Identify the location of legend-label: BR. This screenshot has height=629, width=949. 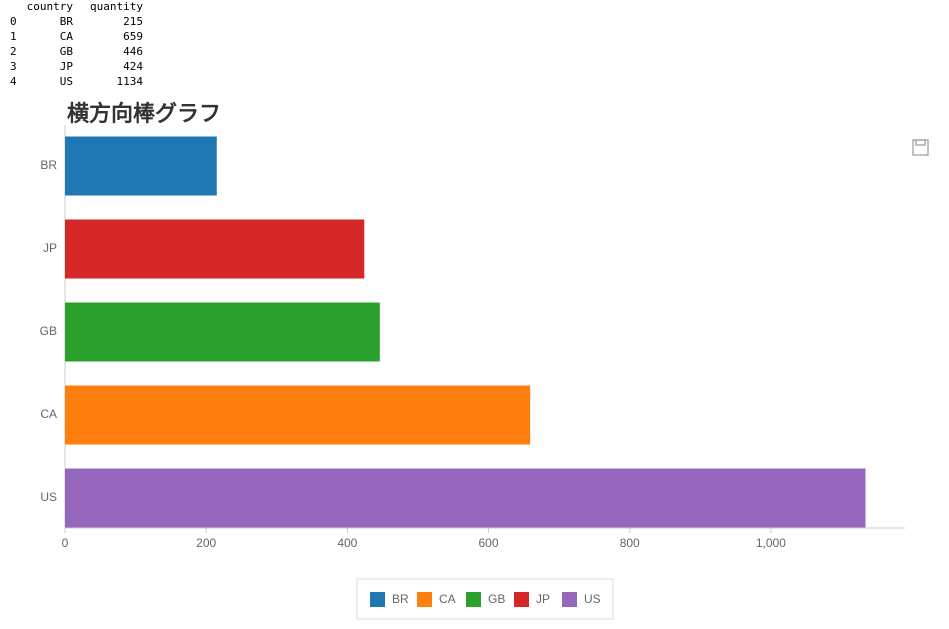
(400, 599).